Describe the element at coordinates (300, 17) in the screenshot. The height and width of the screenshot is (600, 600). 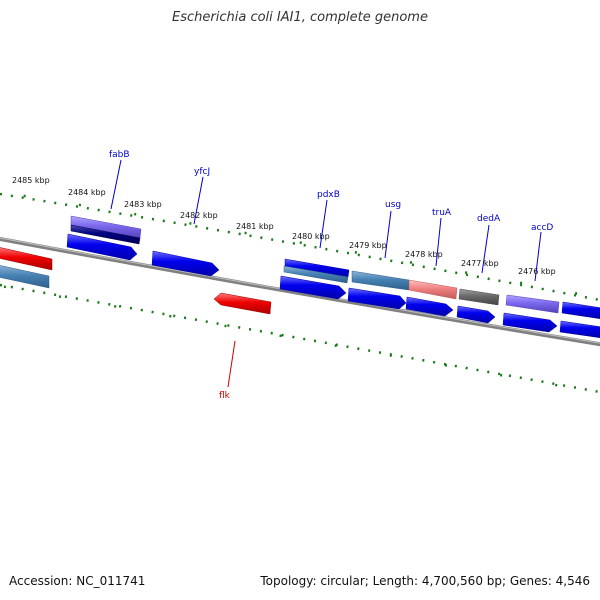
I see `map-title: Escherichia coli IAI1, complete genome` at that location.